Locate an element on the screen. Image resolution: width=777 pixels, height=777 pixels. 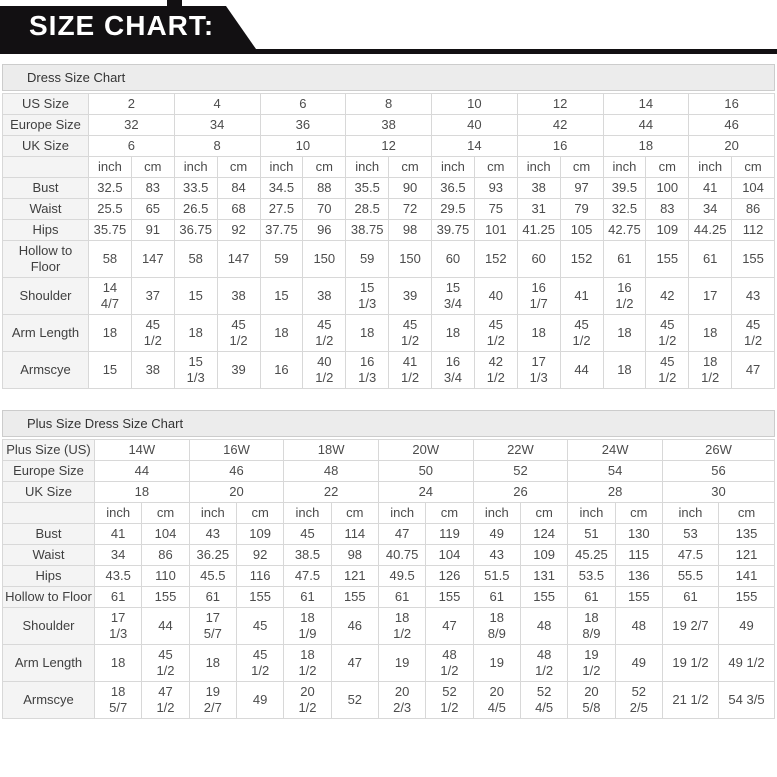
measure-cell: 52 1/2 is located at coordinates (449, 700).